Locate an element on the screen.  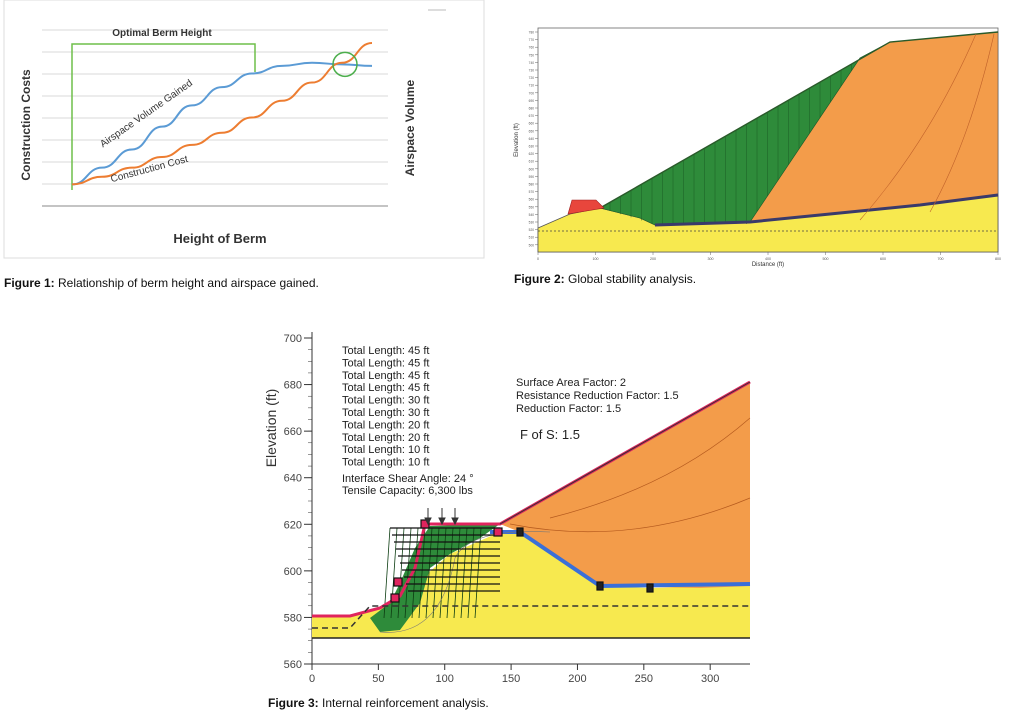
figure-3-y-label: Elevation (ft) is located at coordinates (271, 428).